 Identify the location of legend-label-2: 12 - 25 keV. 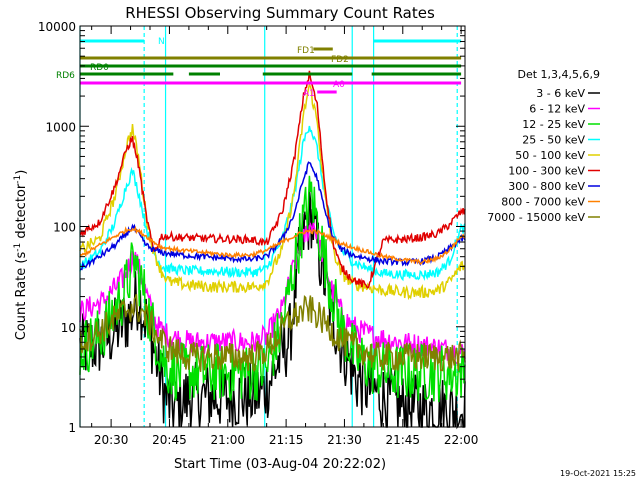
(553, 124).